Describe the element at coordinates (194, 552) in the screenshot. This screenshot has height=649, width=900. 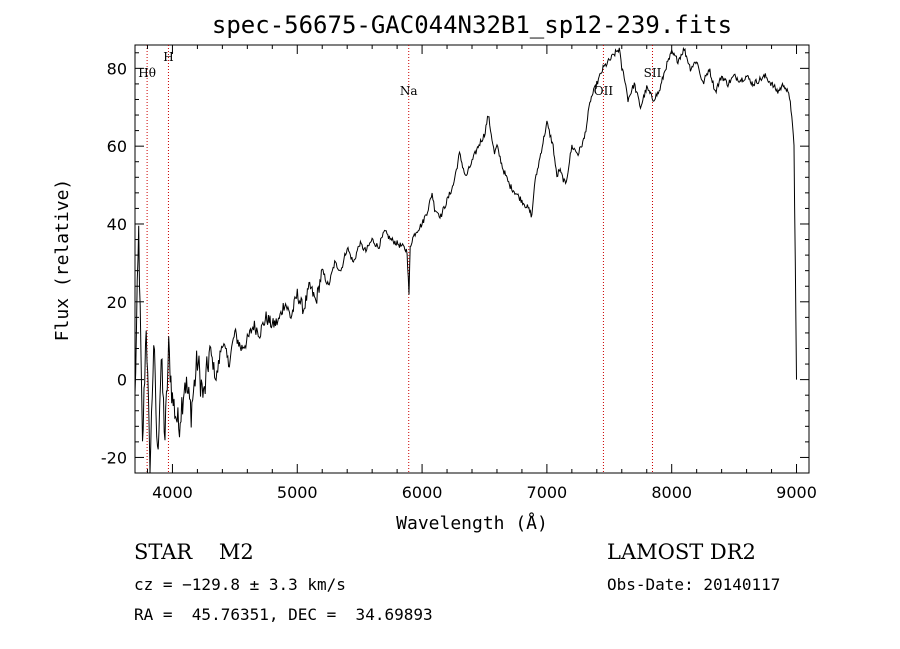
I see `object-class-text: STAR M2` at that location.